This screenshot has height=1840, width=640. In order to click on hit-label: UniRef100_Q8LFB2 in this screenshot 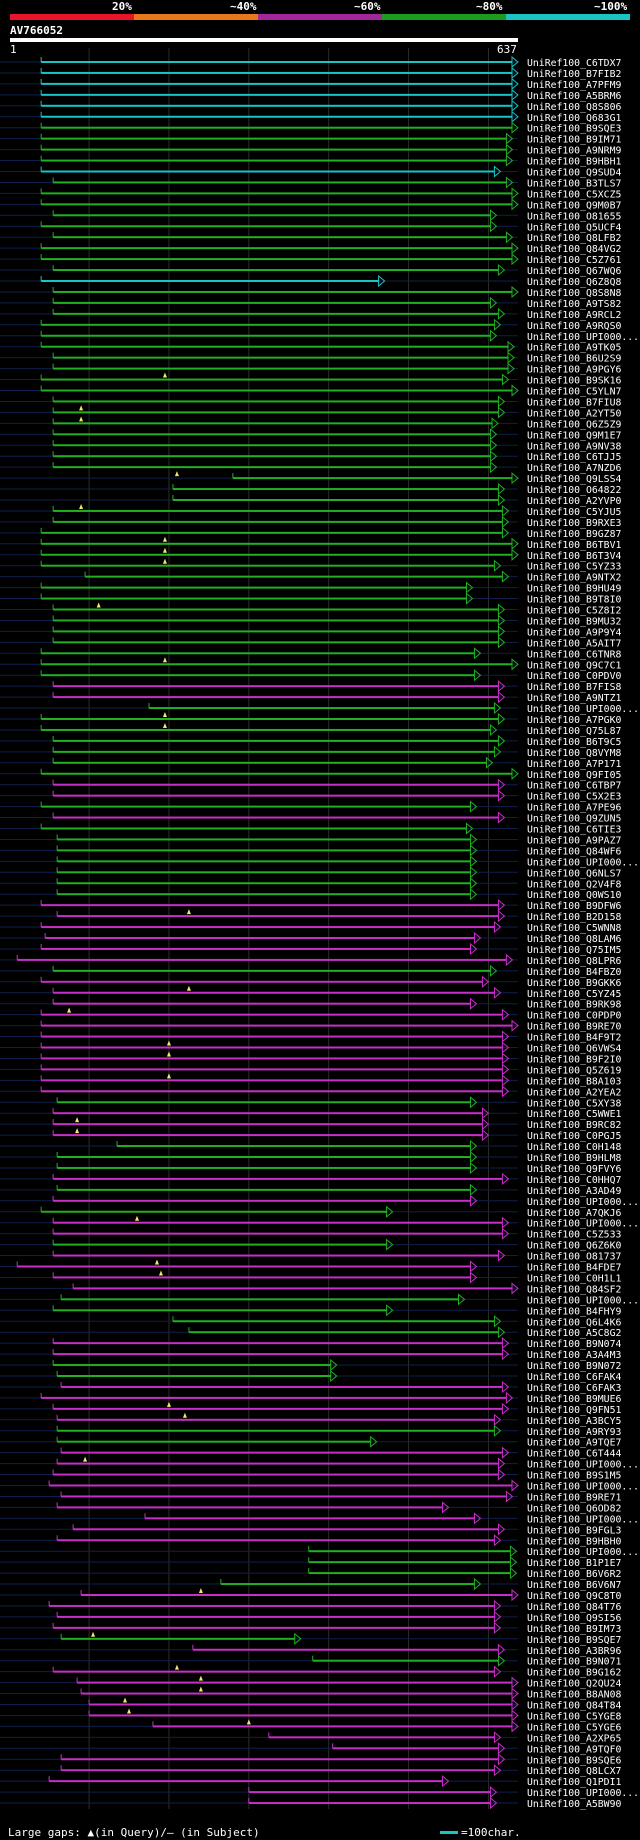, I will do `click(574, 238)`.